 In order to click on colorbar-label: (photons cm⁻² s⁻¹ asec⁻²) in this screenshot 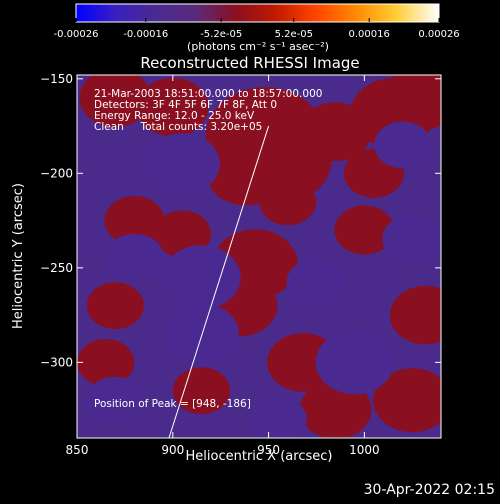, I will do `click(258, 46)`.